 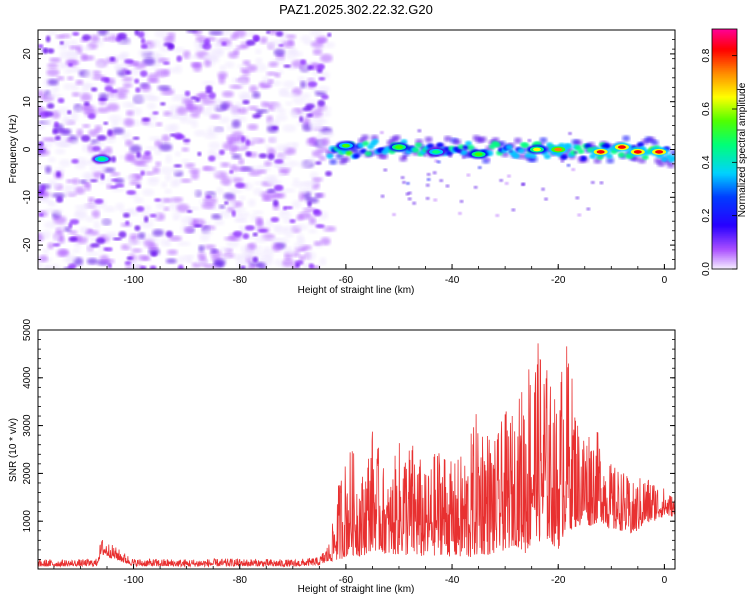 What do you see at coordinates (706, 109) in the screenshot?
I see `colorbar-tick-label: 0.6` at bounding box center [706, 109].